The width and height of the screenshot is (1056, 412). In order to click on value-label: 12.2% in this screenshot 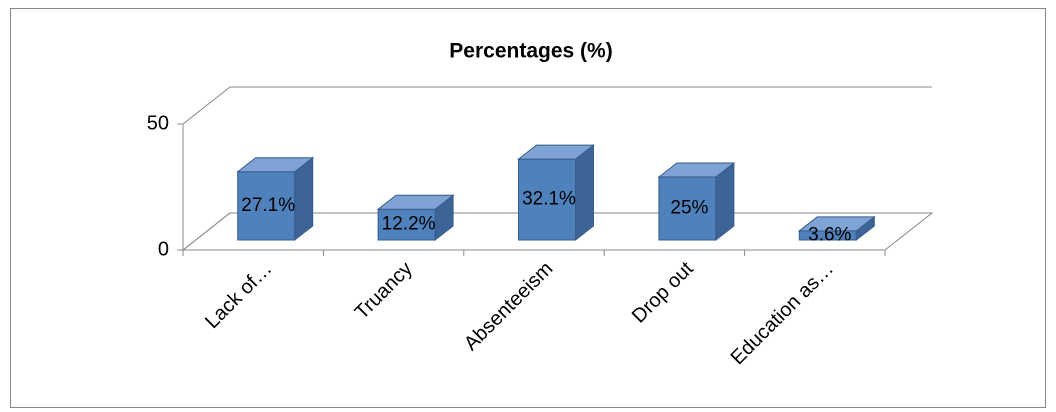, I will do `click(409, 224)`.